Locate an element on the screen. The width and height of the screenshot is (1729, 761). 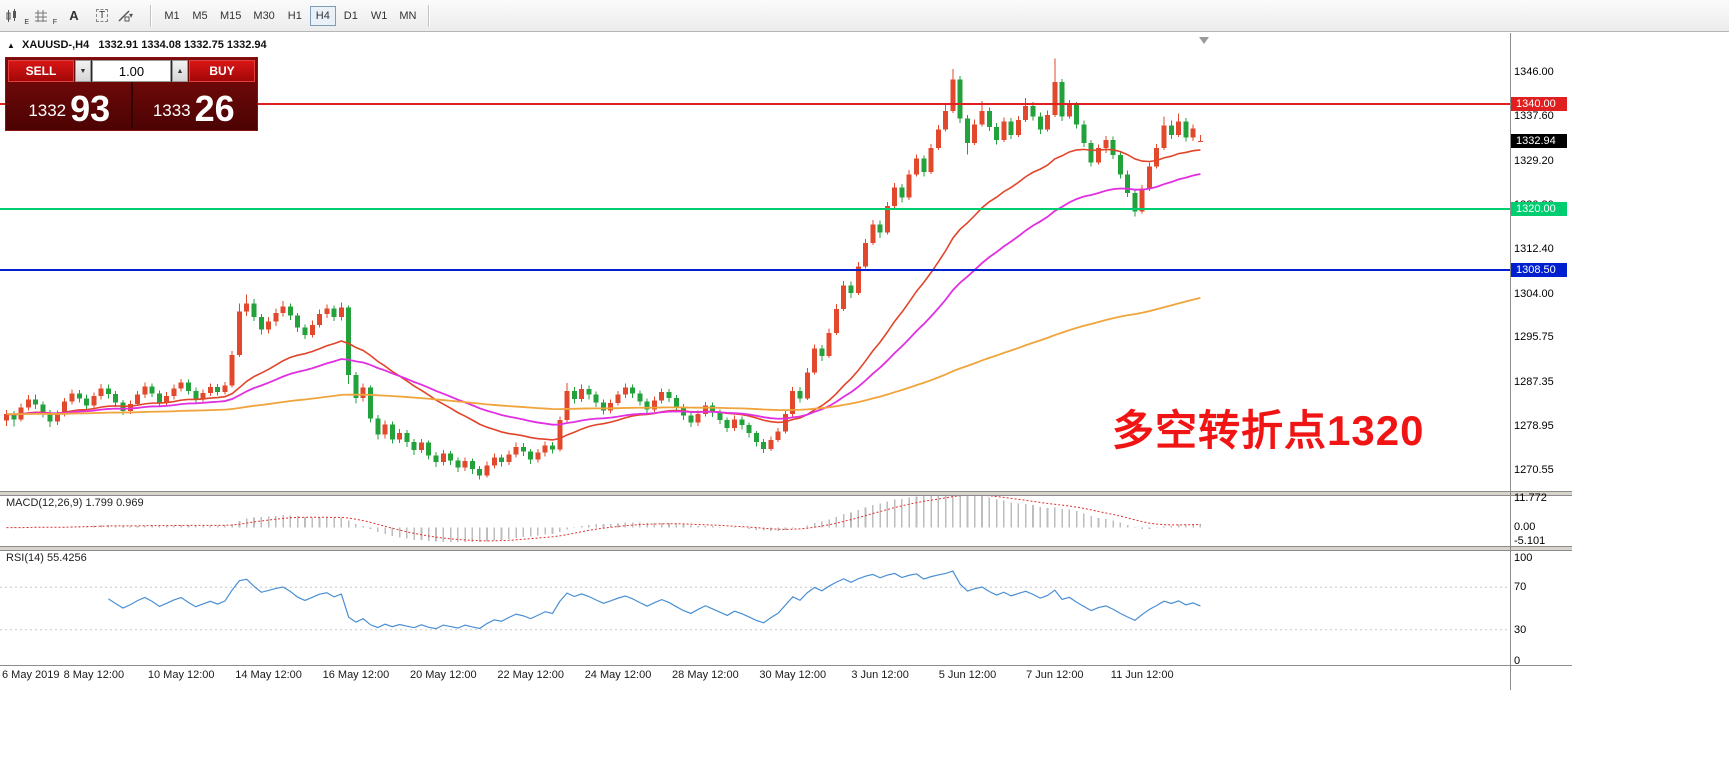
boxed-t-icon: T is located at coordinates (102, 15).